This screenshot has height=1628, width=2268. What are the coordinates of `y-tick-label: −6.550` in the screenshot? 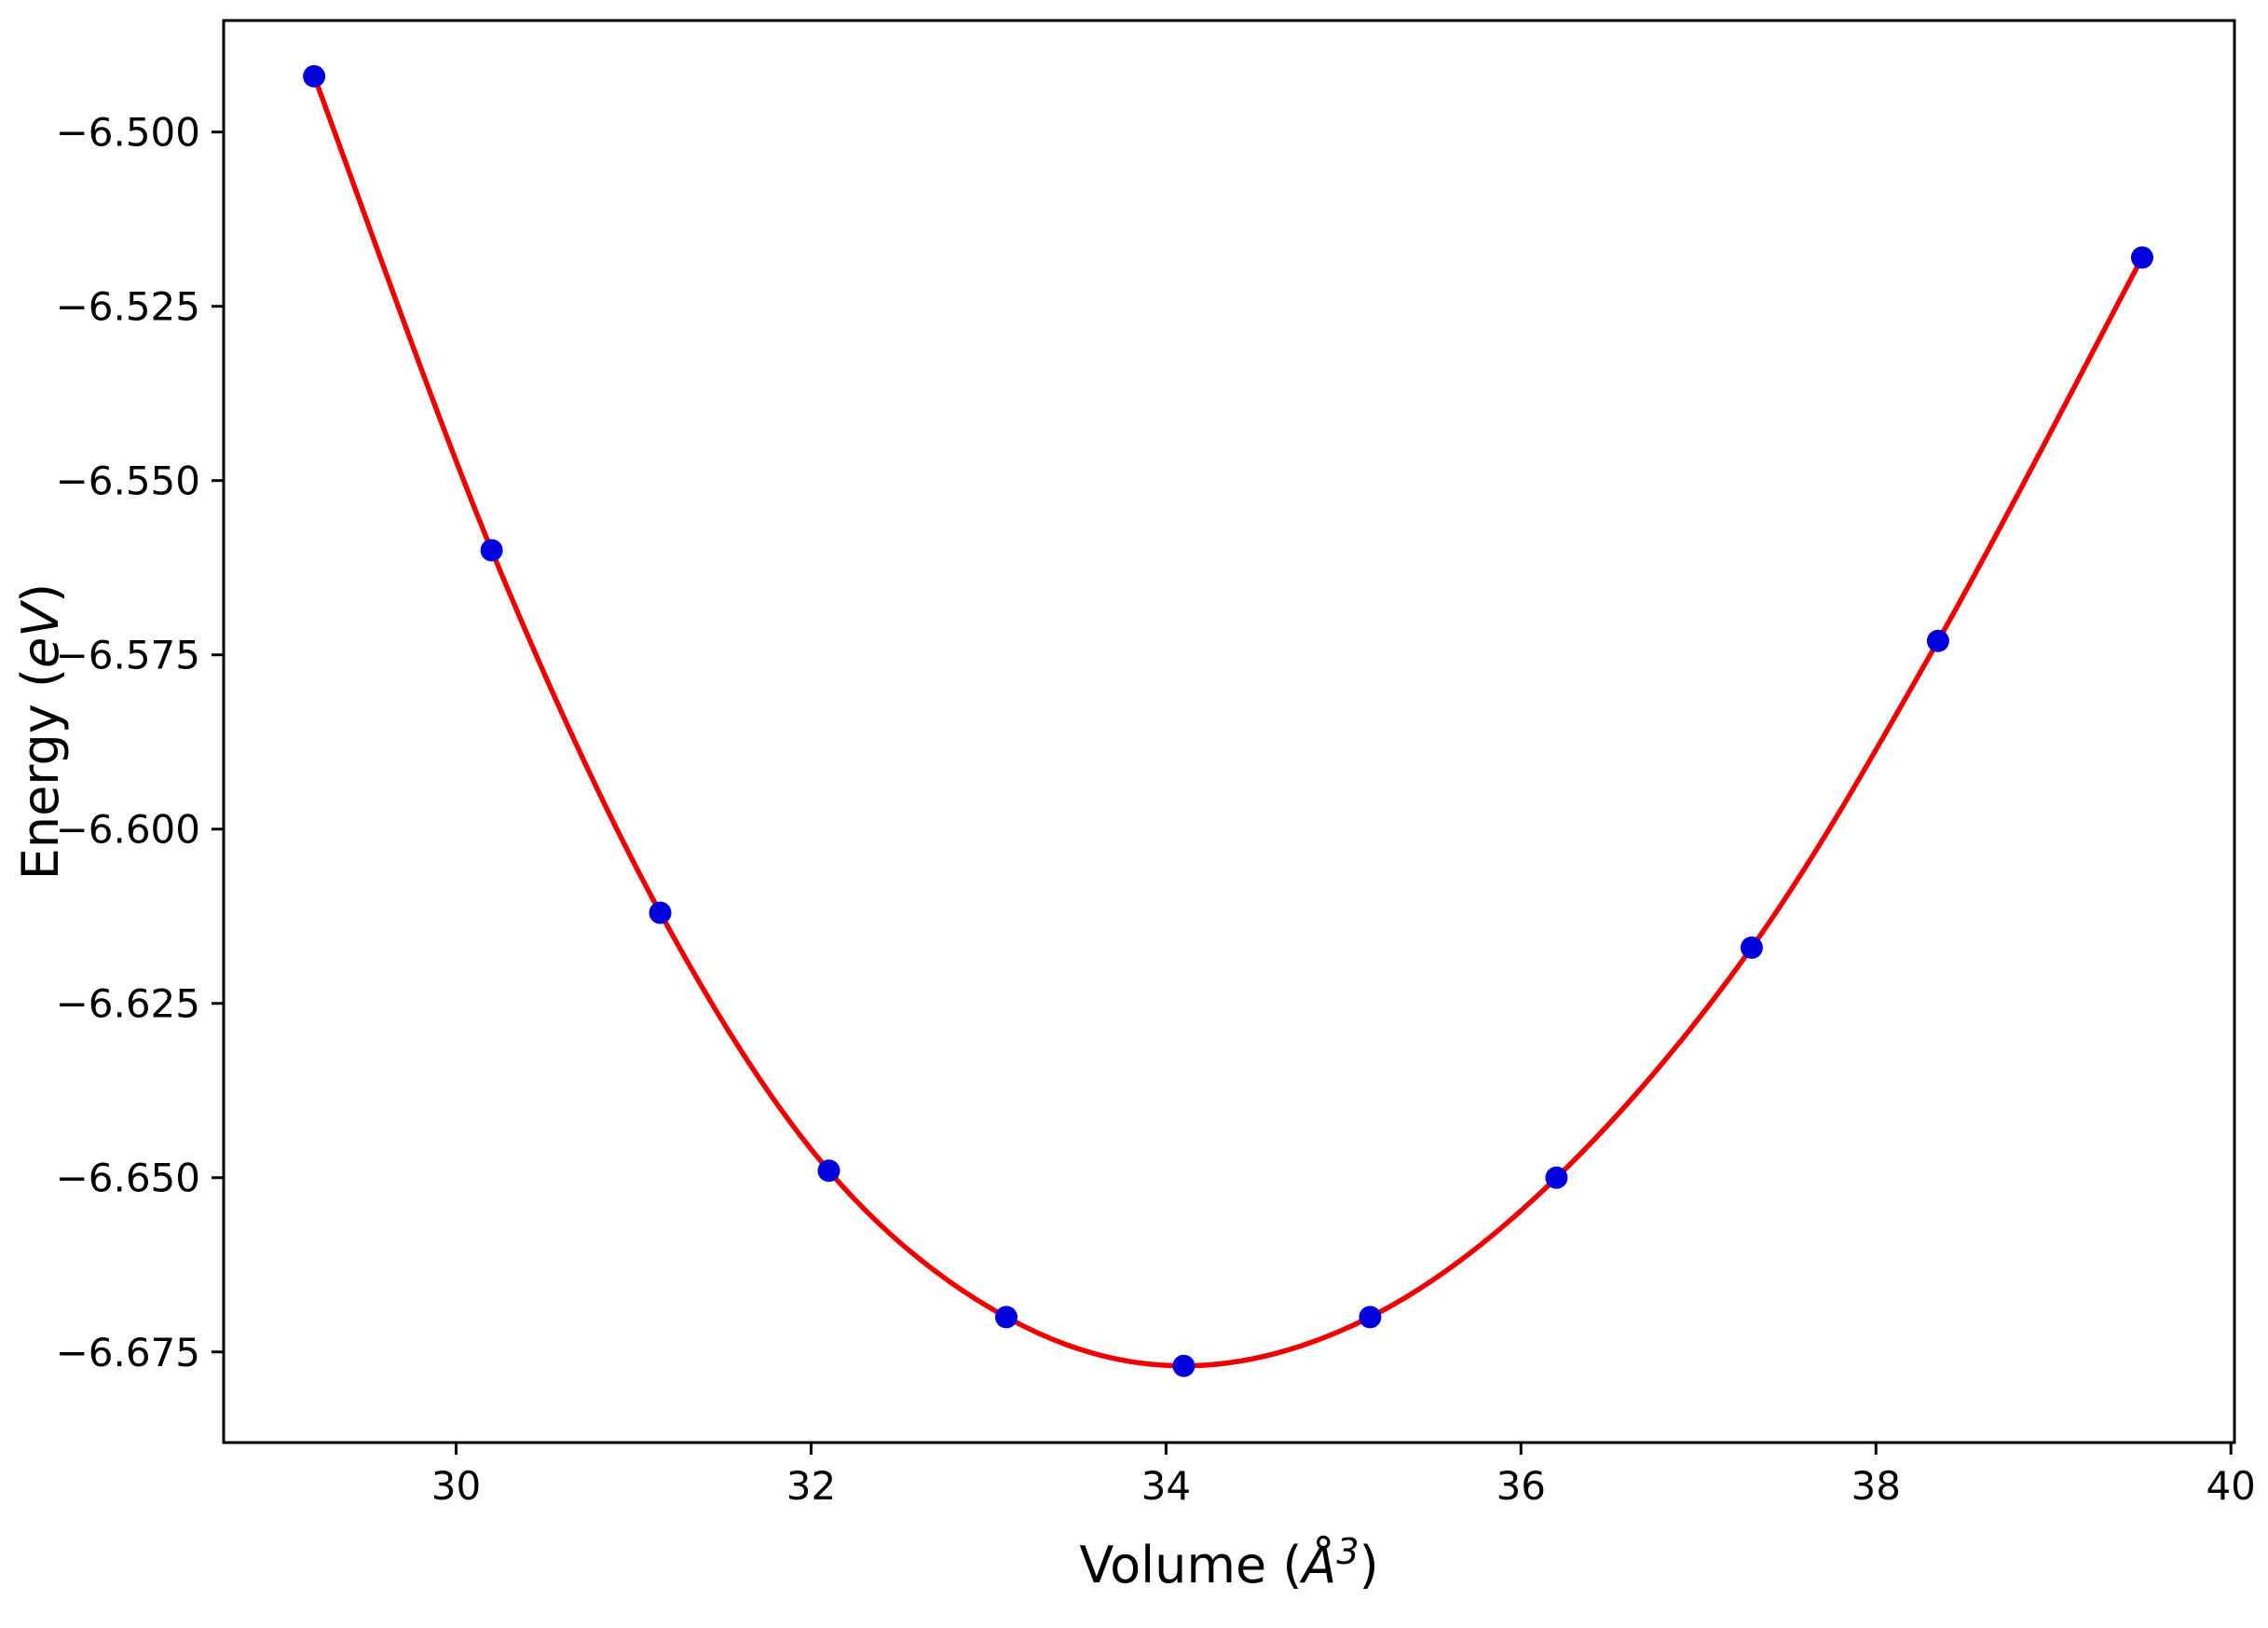 It's located at (128, 481).